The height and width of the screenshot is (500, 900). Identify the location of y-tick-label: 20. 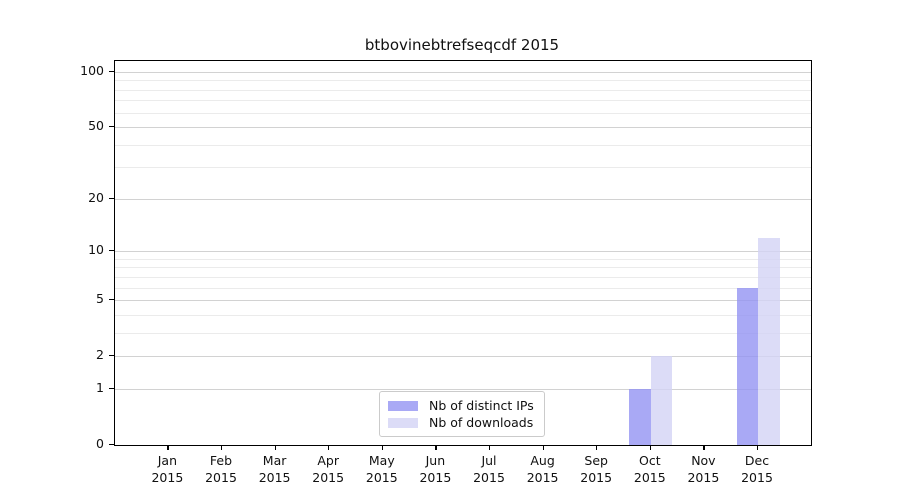
(96, 197).